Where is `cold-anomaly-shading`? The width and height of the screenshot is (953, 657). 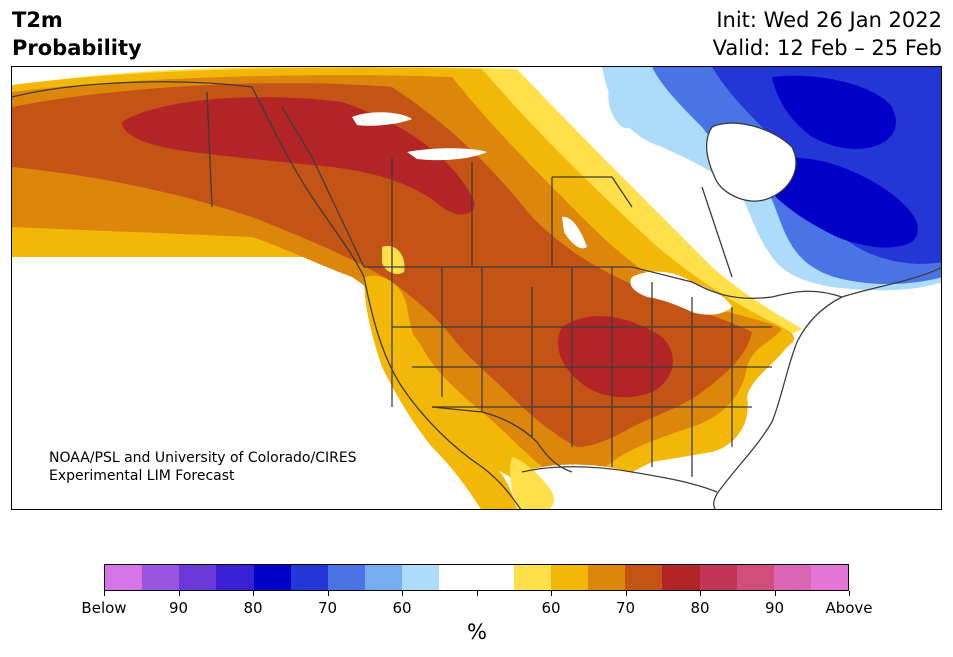 cold-anomaly-shading is located at coordinates (771, 179).